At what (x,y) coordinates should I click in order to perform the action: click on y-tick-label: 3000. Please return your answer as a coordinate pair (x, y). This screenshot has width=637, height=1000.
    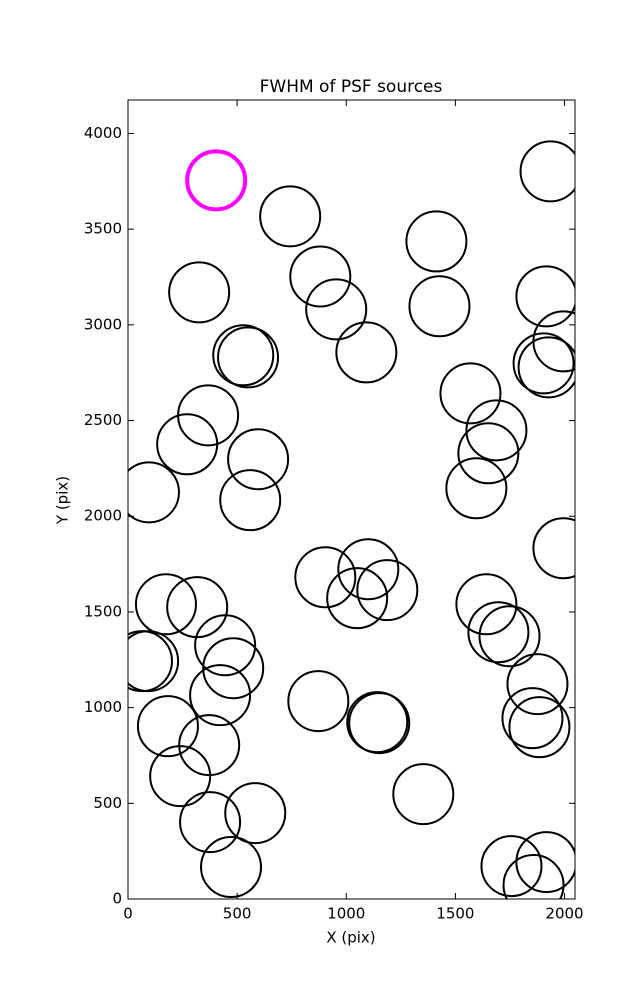
    Looking at the image, I should click on (103, 324).